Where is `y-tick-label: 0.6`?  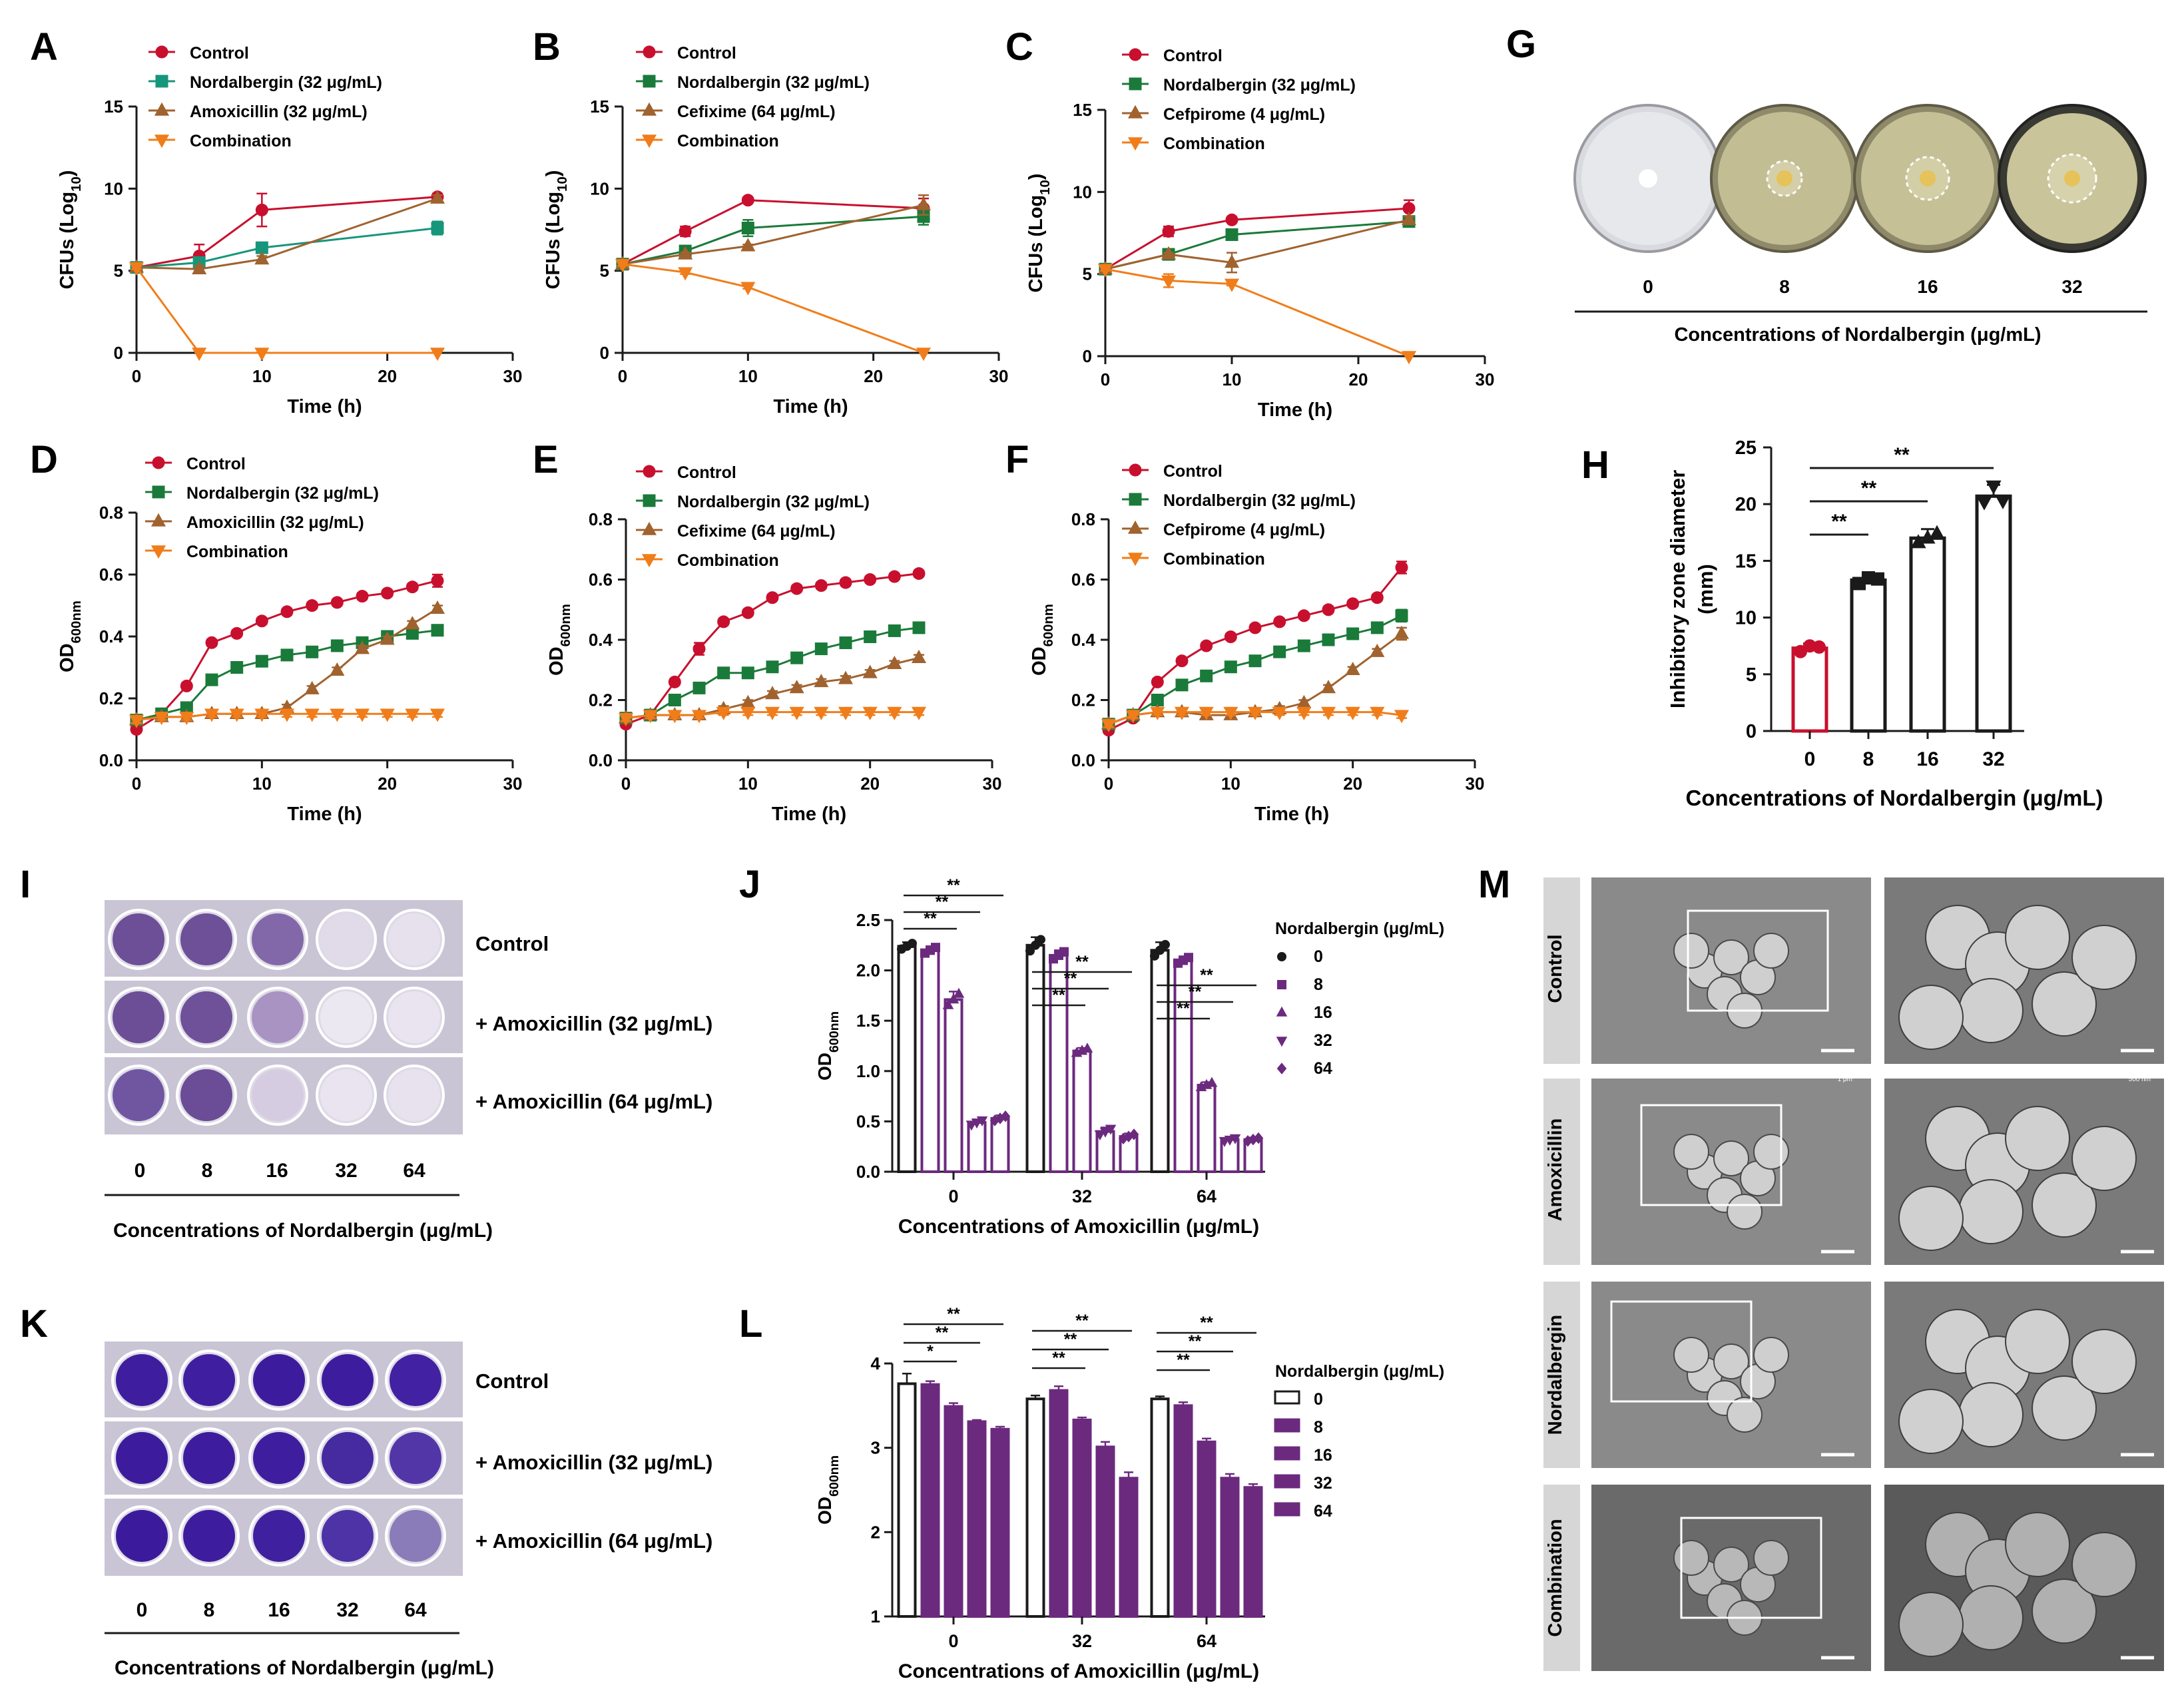 y-tick-label: 0.6 is located at coordinates (1083, 580).